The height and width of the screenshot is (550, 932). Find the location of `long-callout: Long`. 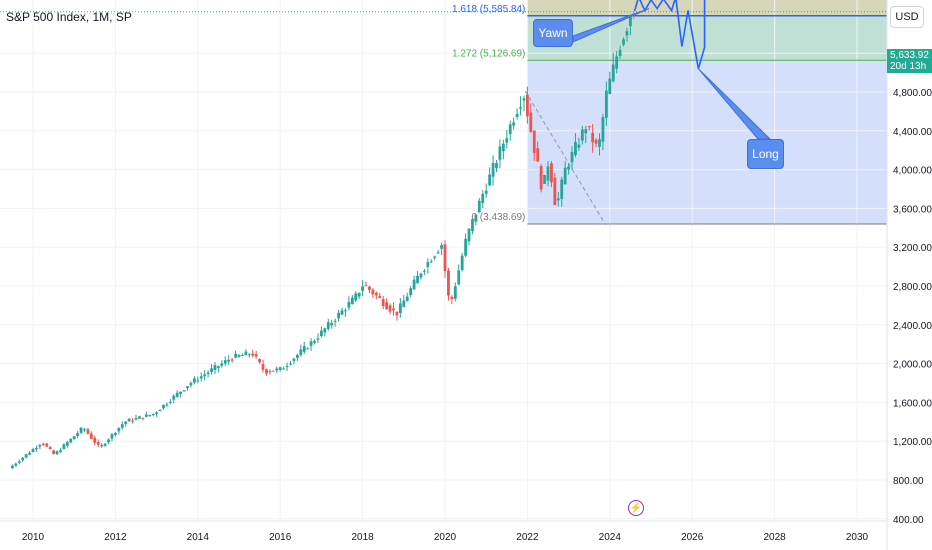

long-callout: Long is located at coordinates (765, 154).